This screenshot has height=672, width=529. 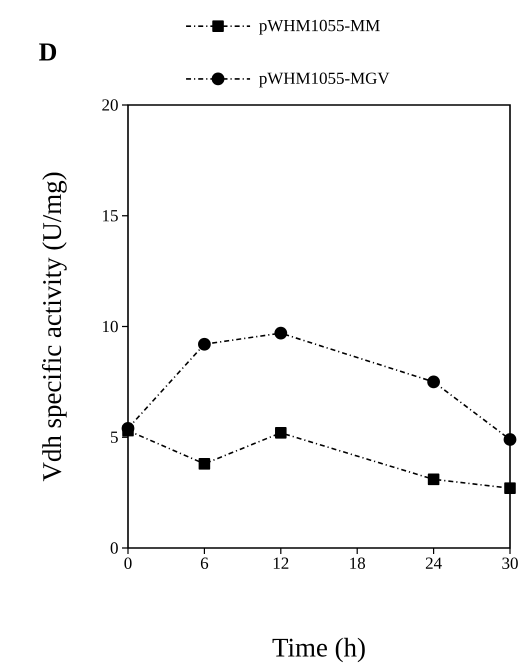 What do you see at coordinates (110, 326) in the screenshot?
I see `y-tick-label: 10` at bounding box center [110, 326].